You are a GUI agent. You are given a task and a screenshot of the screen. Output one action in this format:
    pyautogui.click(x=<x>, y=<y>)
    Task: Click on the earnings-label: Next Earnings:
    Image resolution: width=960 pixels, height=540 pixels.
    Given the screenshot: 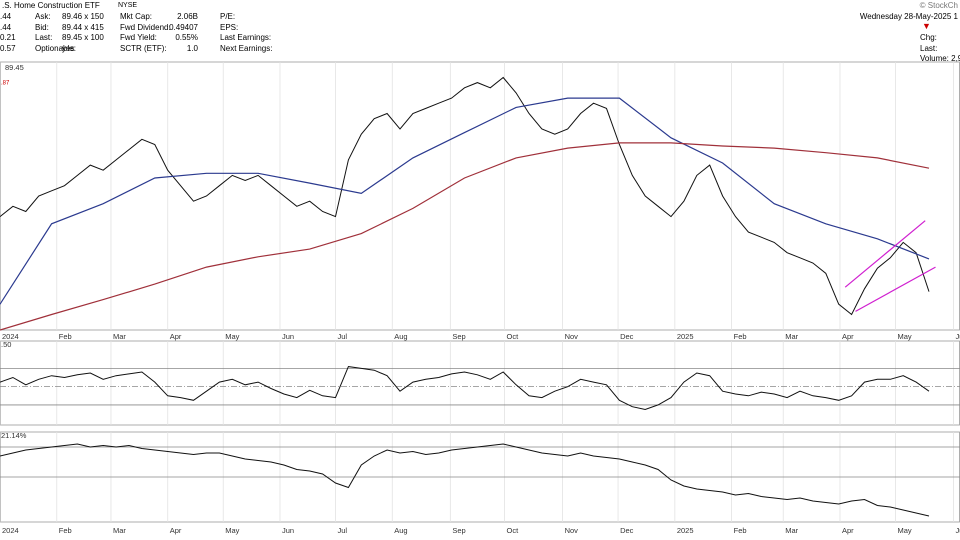 What is the action you would take?
    pyautogui.click(x=246, y=48)
    